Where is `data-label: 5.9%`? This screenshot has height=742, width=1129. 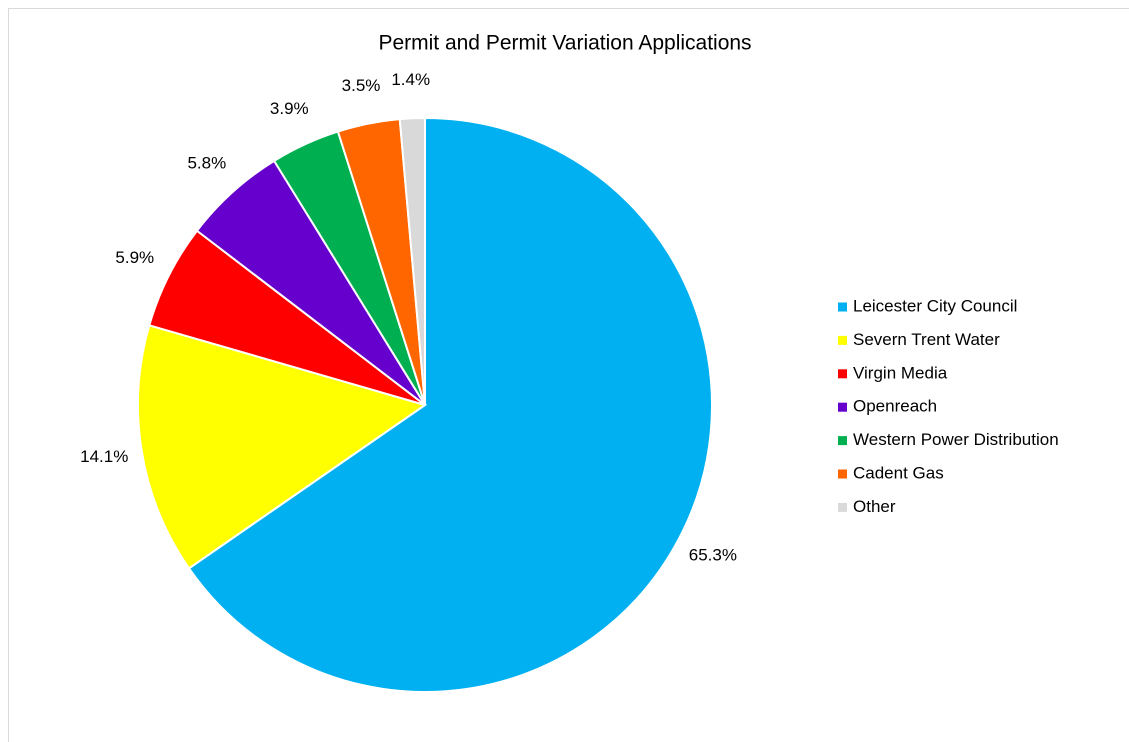
data-label: 5.9% is located at coordinates (134, 257).